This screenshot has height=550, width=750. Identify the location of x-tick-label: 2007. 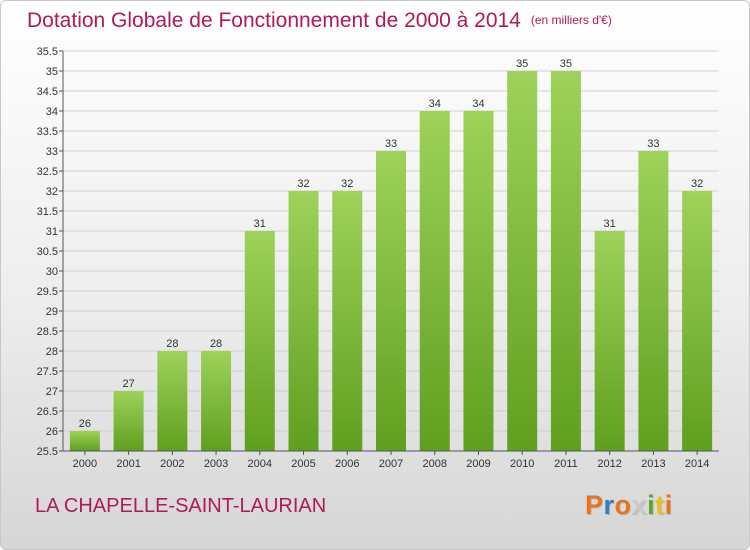
(391, 464).